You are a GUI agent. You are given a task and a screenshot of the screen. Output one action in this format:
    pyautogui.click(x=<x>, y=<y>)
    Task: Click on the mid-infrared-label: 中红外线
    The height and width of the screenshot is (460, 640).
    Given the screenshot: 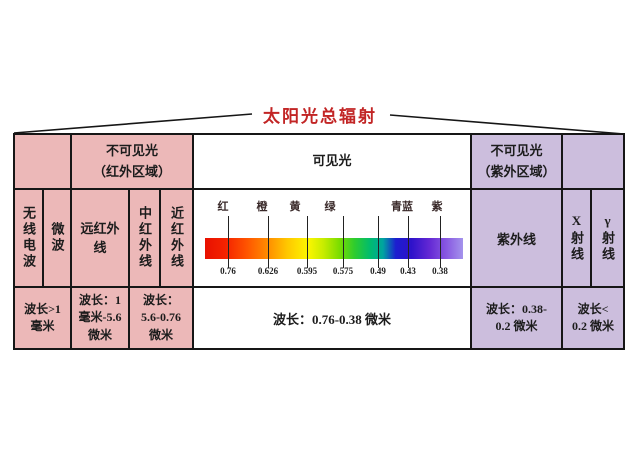 What is the action you would take?
    pyautogui.click(x=144, y=238)
    